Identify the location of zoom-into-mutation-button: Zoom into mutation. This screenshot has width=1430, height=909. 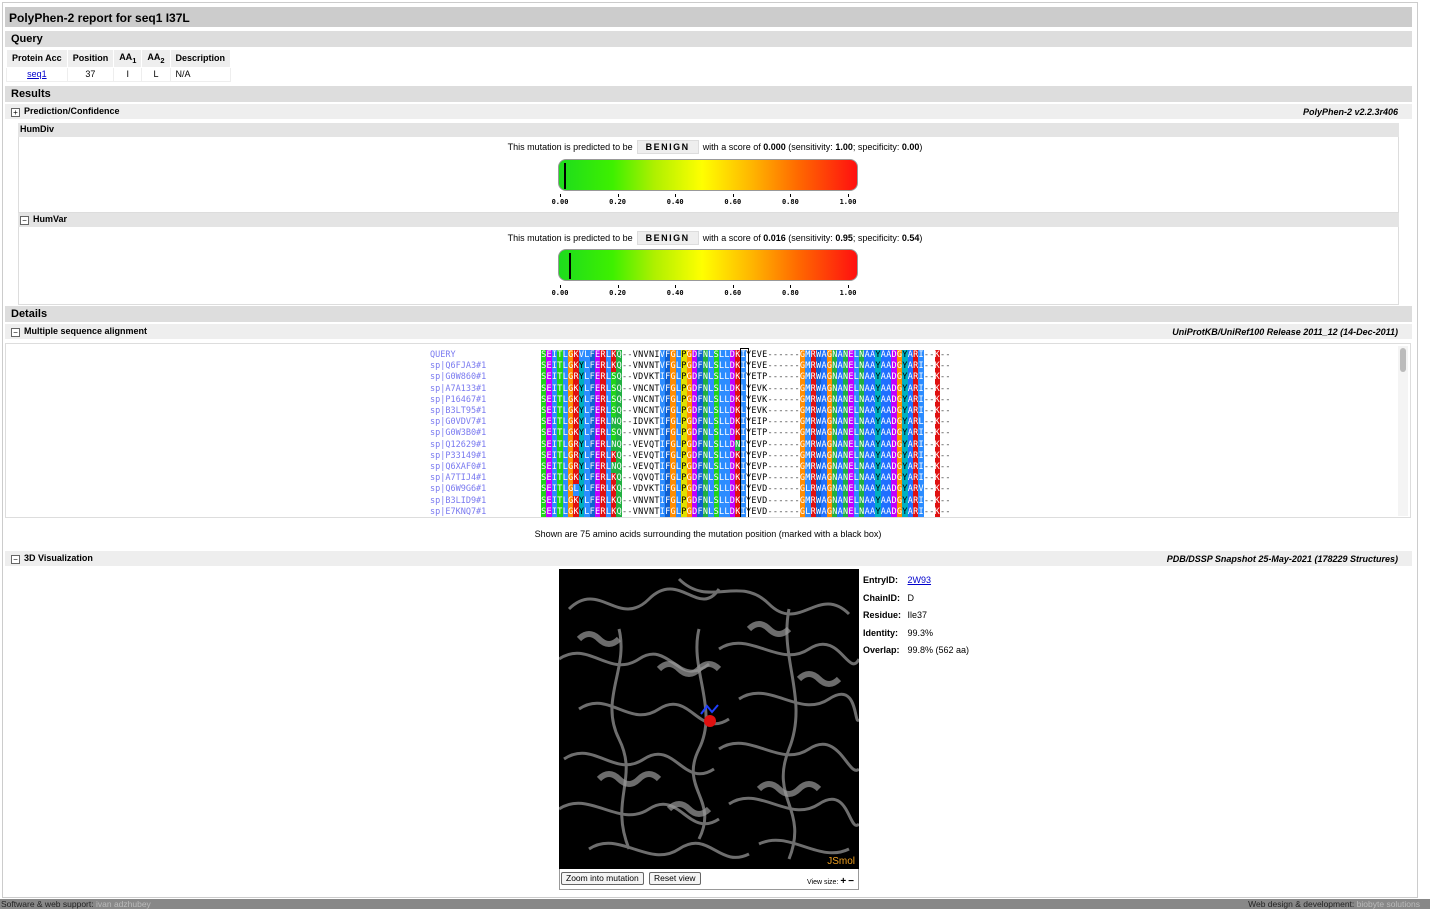
(602, 878).